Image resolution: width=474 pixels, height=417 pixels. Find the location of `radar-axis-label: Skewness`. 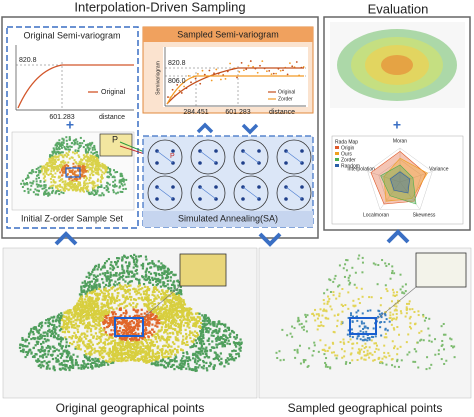

radar-axis-label: Skewness is located at coordinates (424, 215).